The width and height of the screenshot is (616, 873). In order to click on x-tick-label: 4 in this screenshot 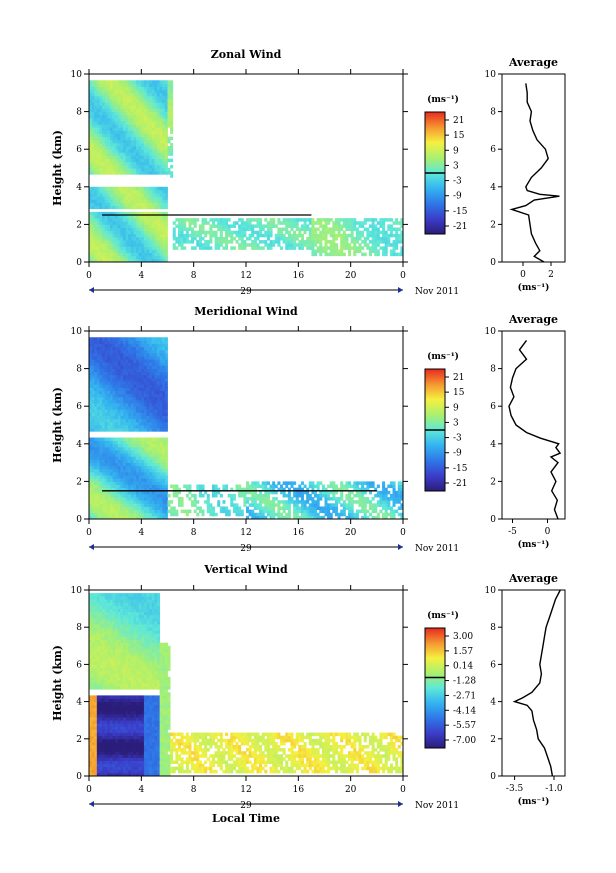, I will do `click(141, 276)`.